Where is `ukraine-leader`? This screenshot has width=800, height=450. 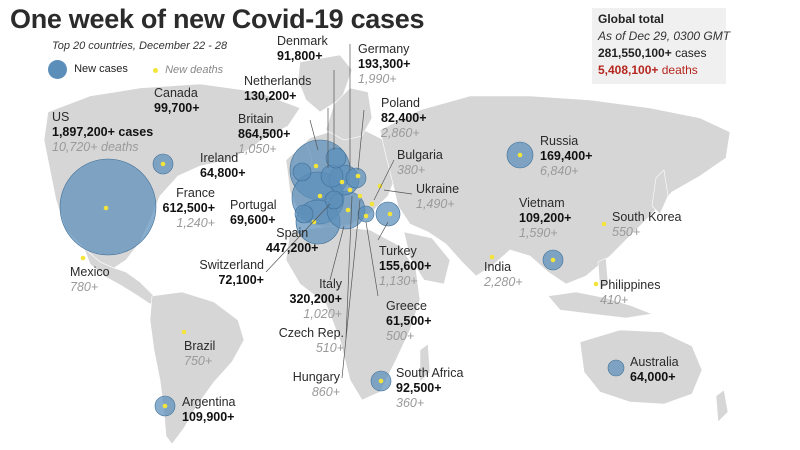
ukraine-leader is located at coordinates (398, 192).